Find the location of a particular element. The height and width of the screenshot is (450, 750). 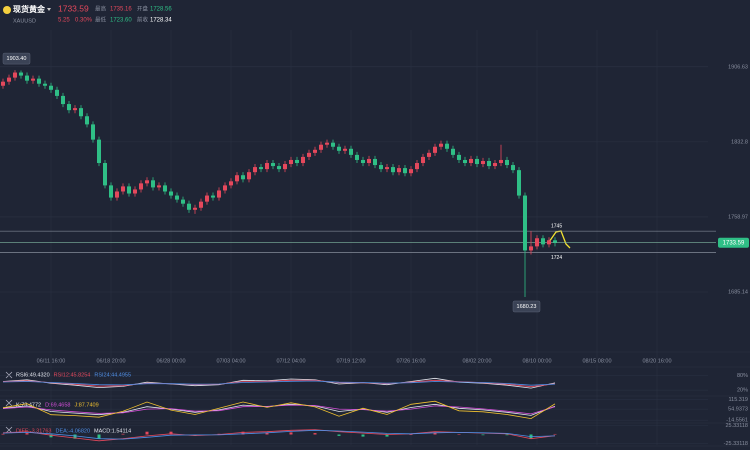

indicator-tick-label: -25.33118 is located at coordinates (736, 444).